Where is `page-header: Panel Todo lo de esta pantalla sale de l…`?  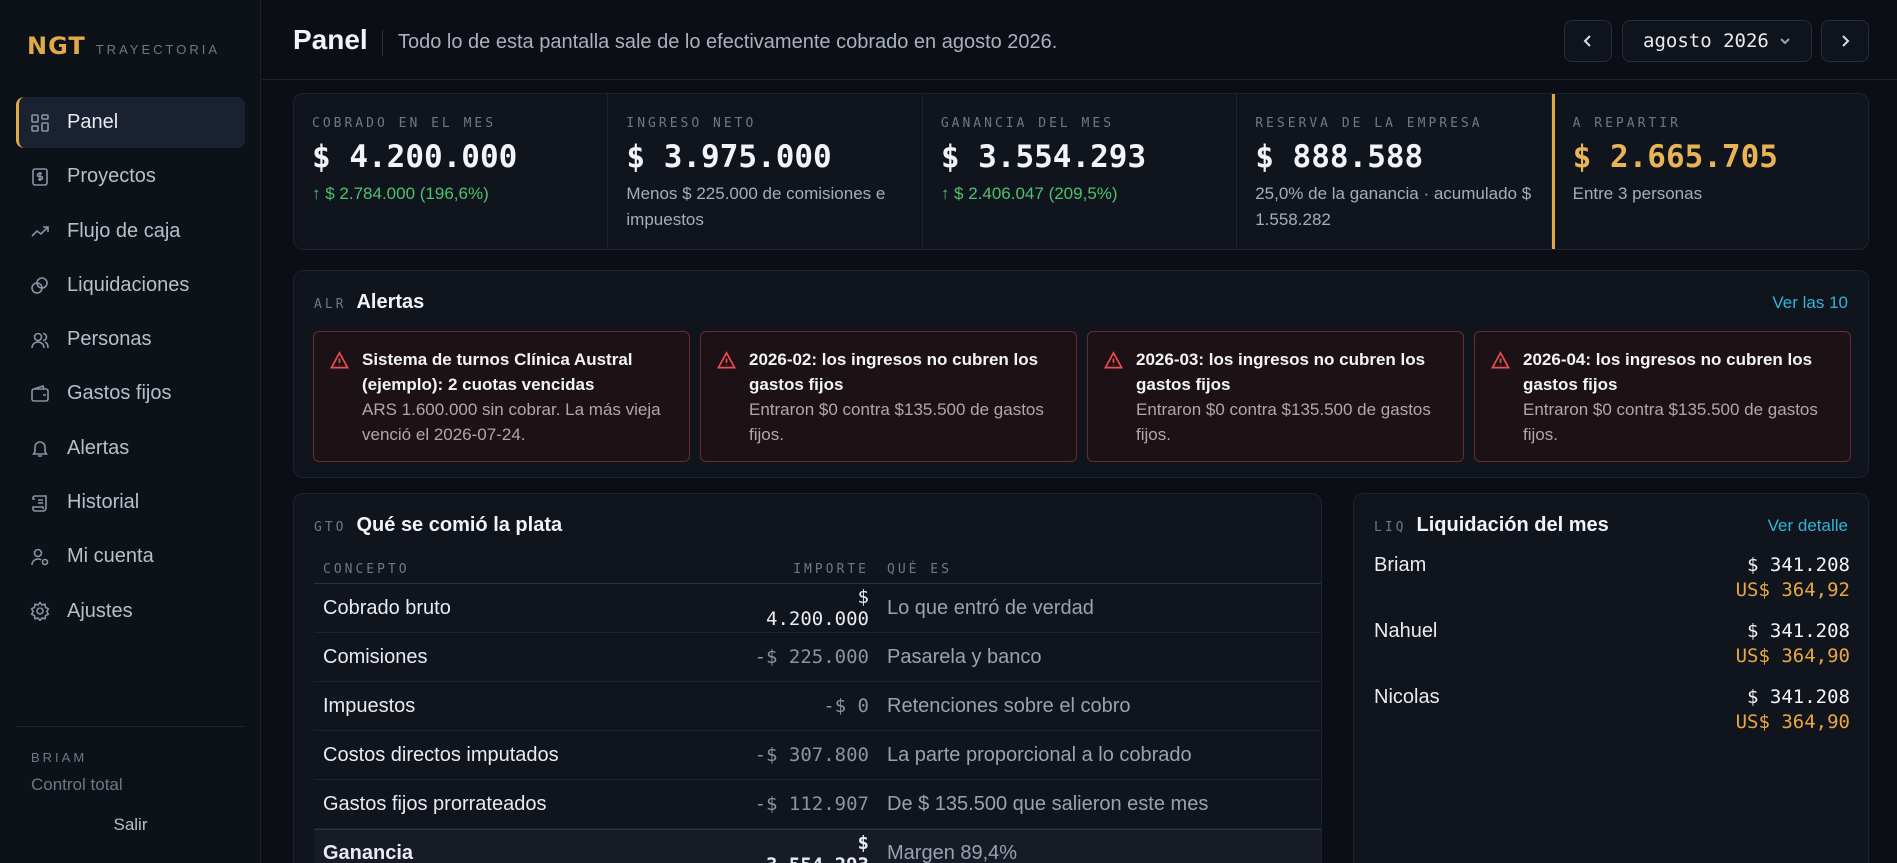 page-header: Panel Todo lo de esta pantalla sale de l… is located at coordinates (1079, 40).